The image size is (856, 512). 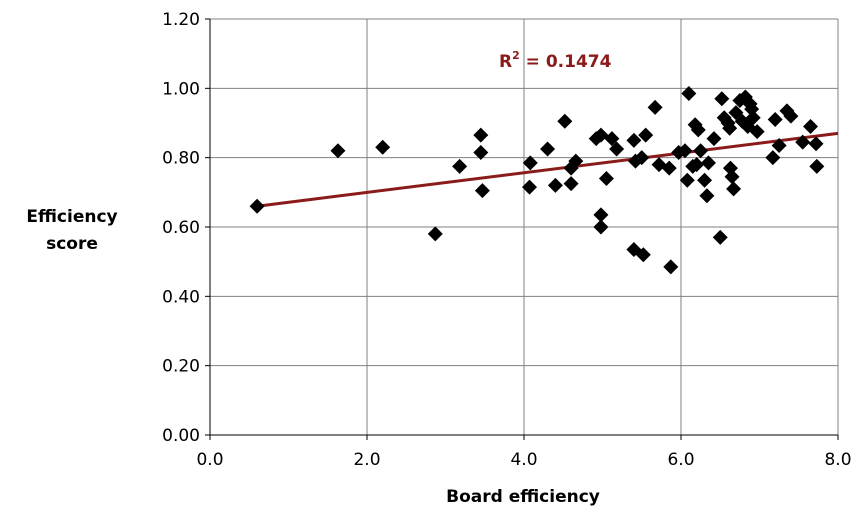 I want to click on y-tick-label: 0.00, so click(x=181, y=436).